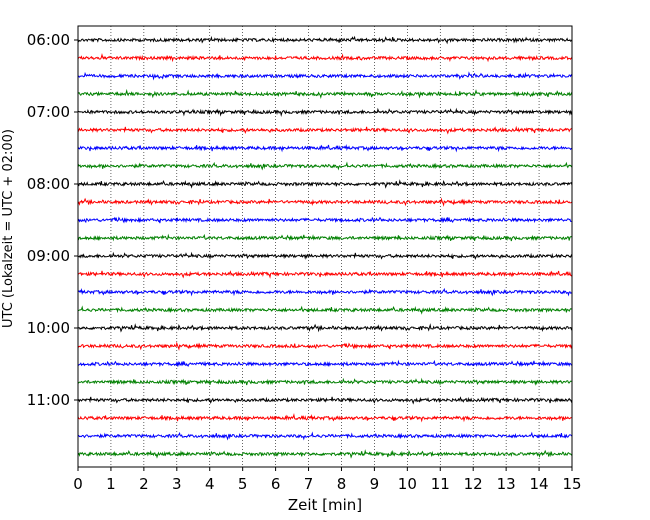 The image size is (650, 520). What do you see at coordinates (48, 40) in the screenshot?
I see `y-tick-label: 06:00` at bounding box center [48, 40].